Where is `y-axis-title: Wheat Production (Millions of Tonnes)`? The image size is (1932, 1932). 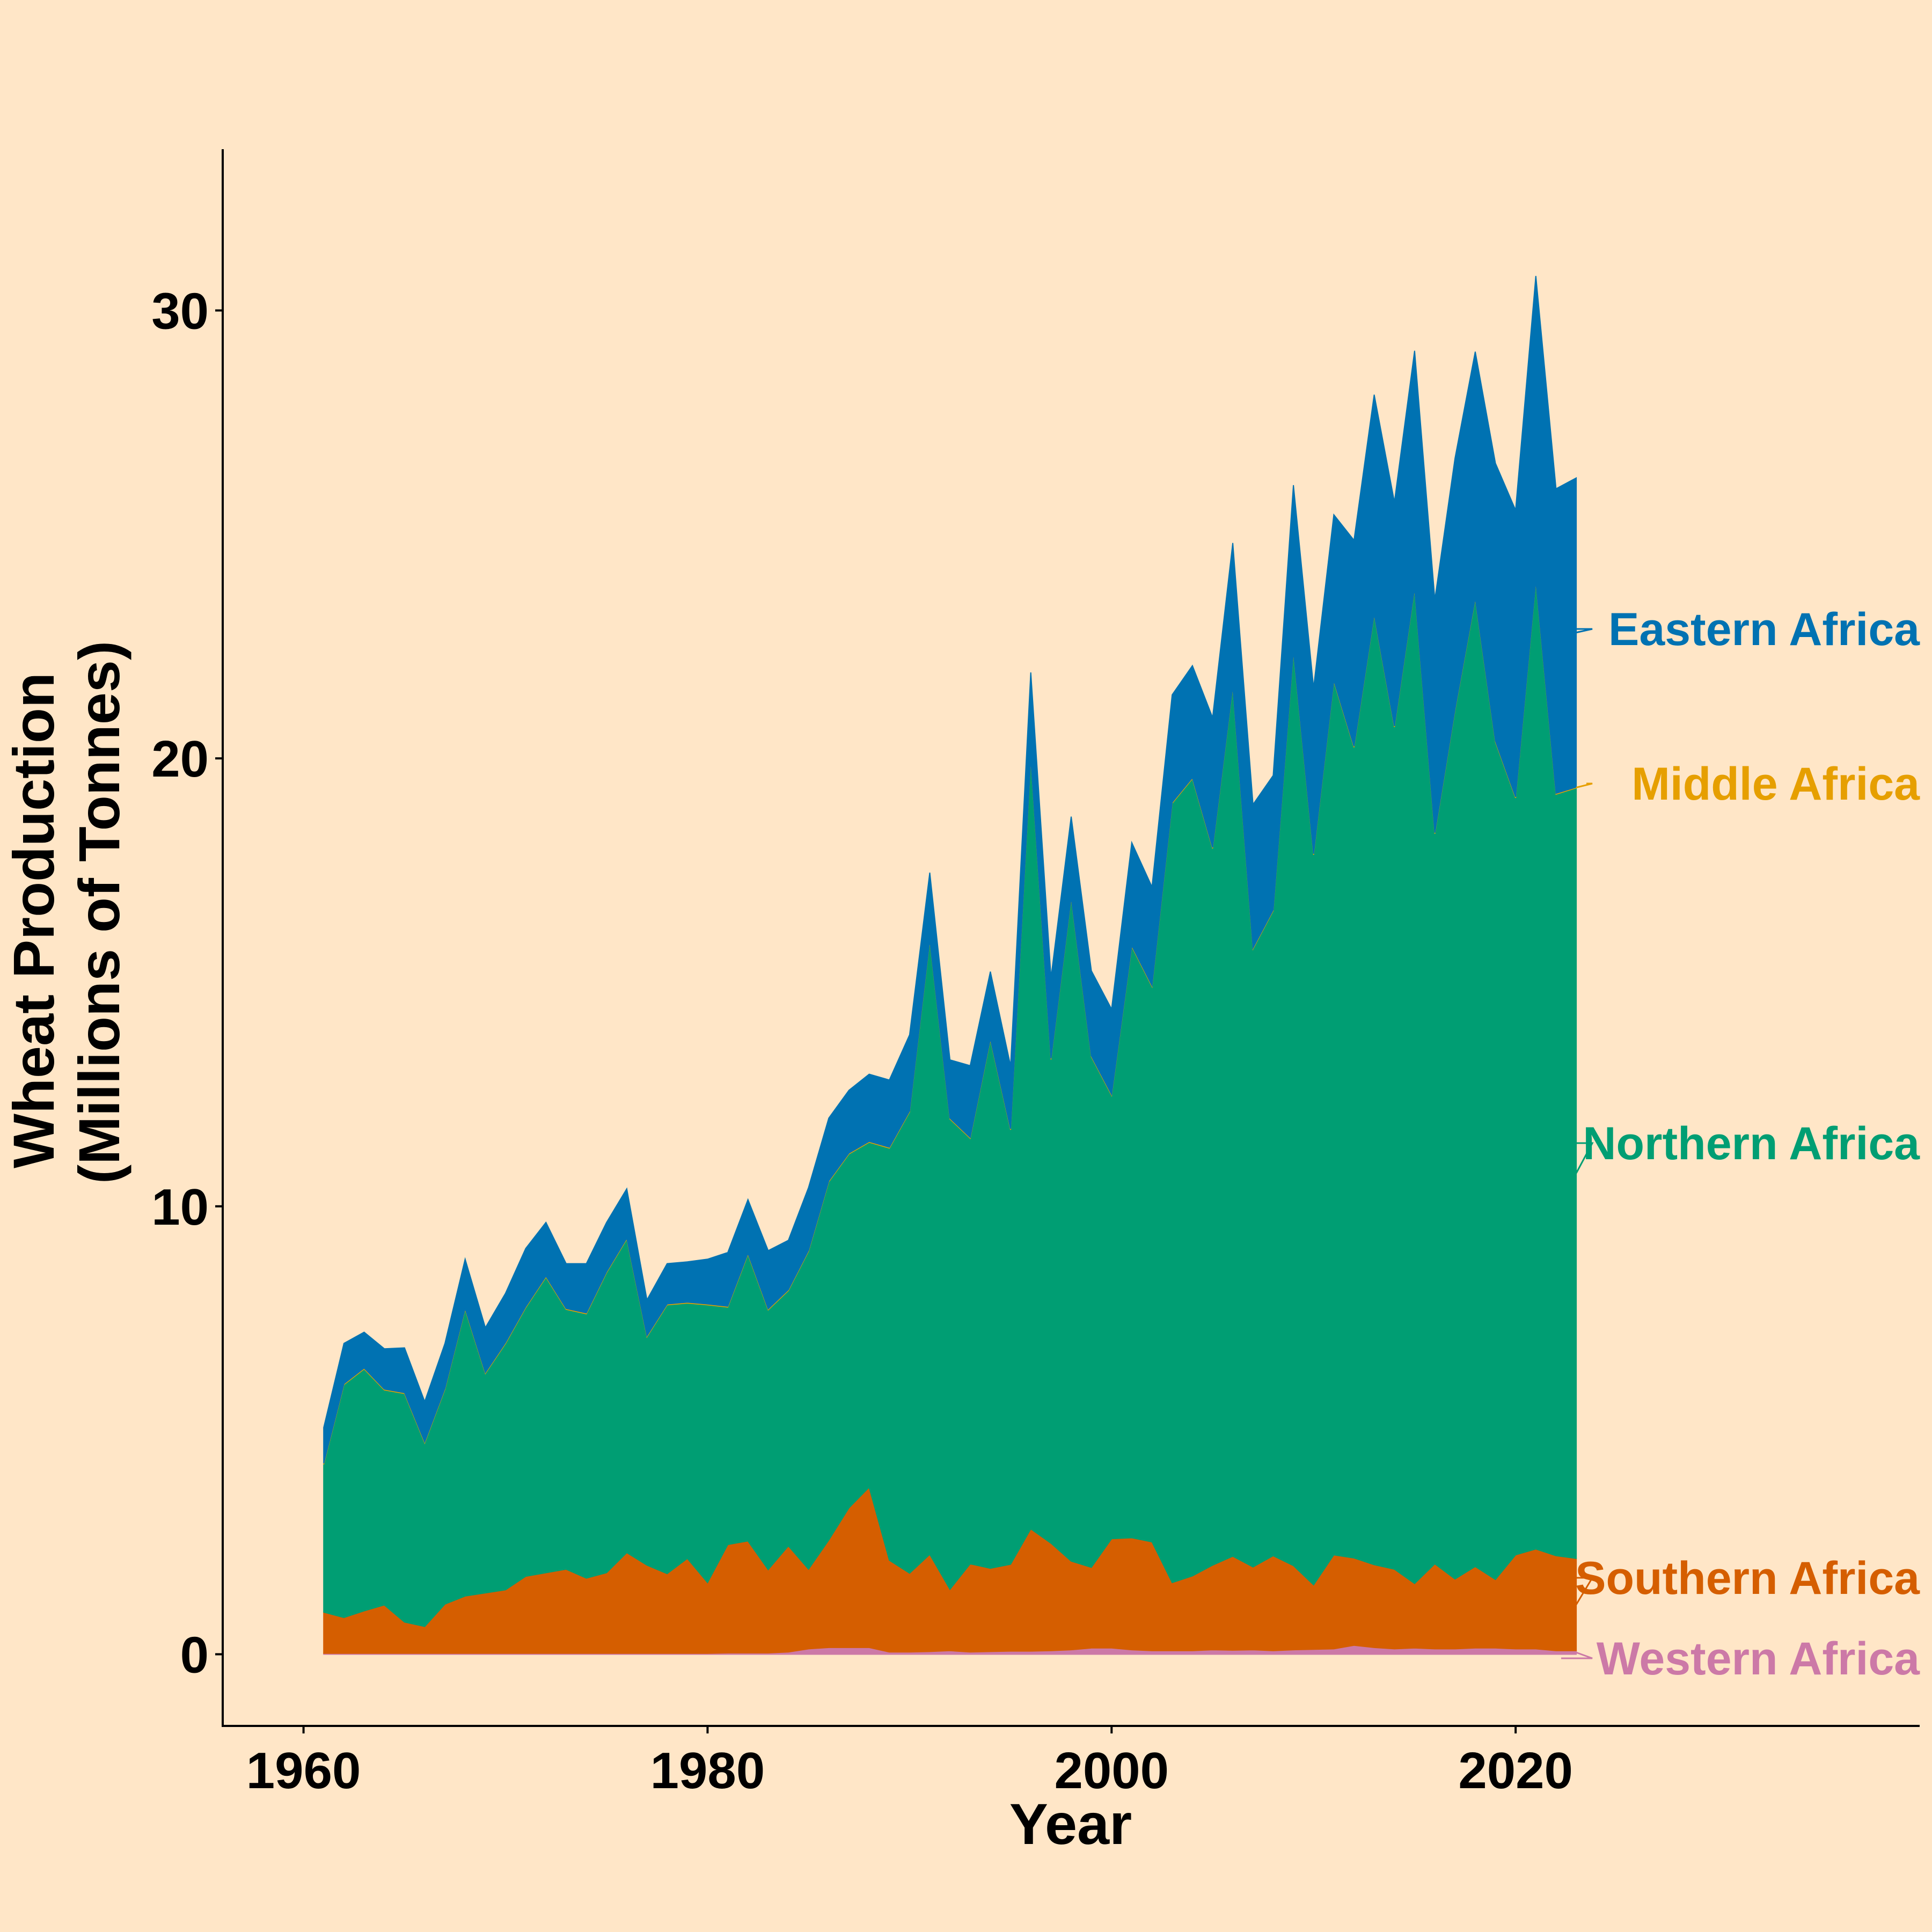
y-axis-title: Wheat Production (Millions of Tonnes) is located at coordinates (66, 912).